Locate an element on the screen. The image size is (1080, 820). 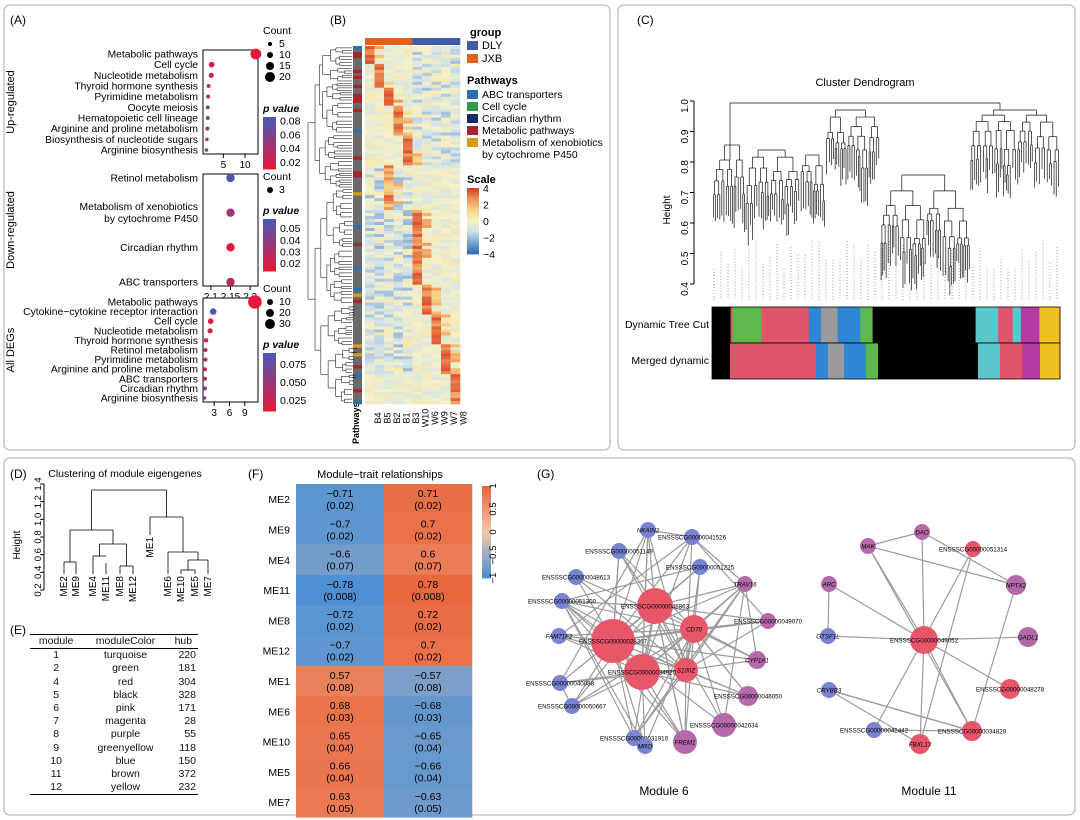
module6-node-label: ENSSSCG00000051300 is located at coordinates (562, 602).